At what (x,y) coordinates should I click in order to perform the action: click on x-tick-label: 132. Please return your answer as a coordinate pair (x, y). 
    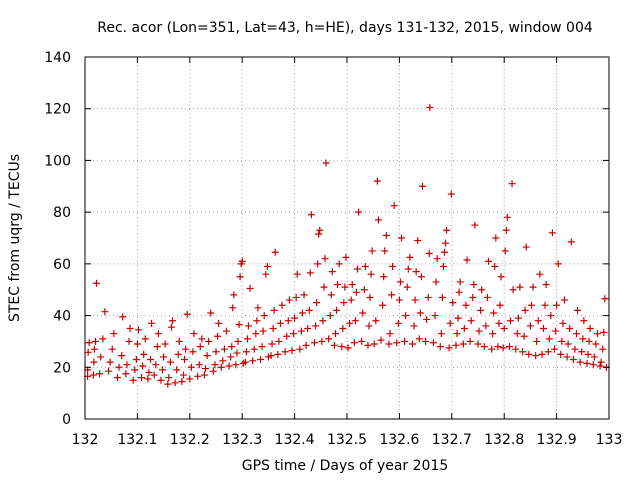
    Looking at the image, I should click on (85, 440).